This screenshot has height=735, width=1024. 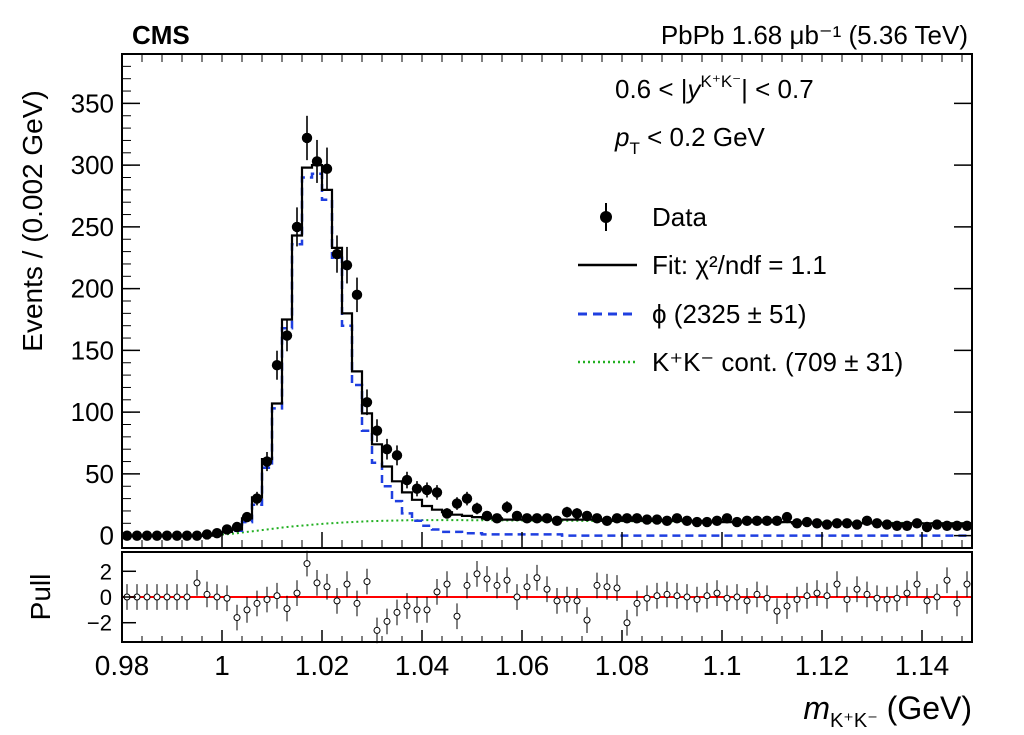 What do you see at coordinates (222, 665) in the screenshot?
I see `x-tick-label: 1` at bounding box center [222, 665].